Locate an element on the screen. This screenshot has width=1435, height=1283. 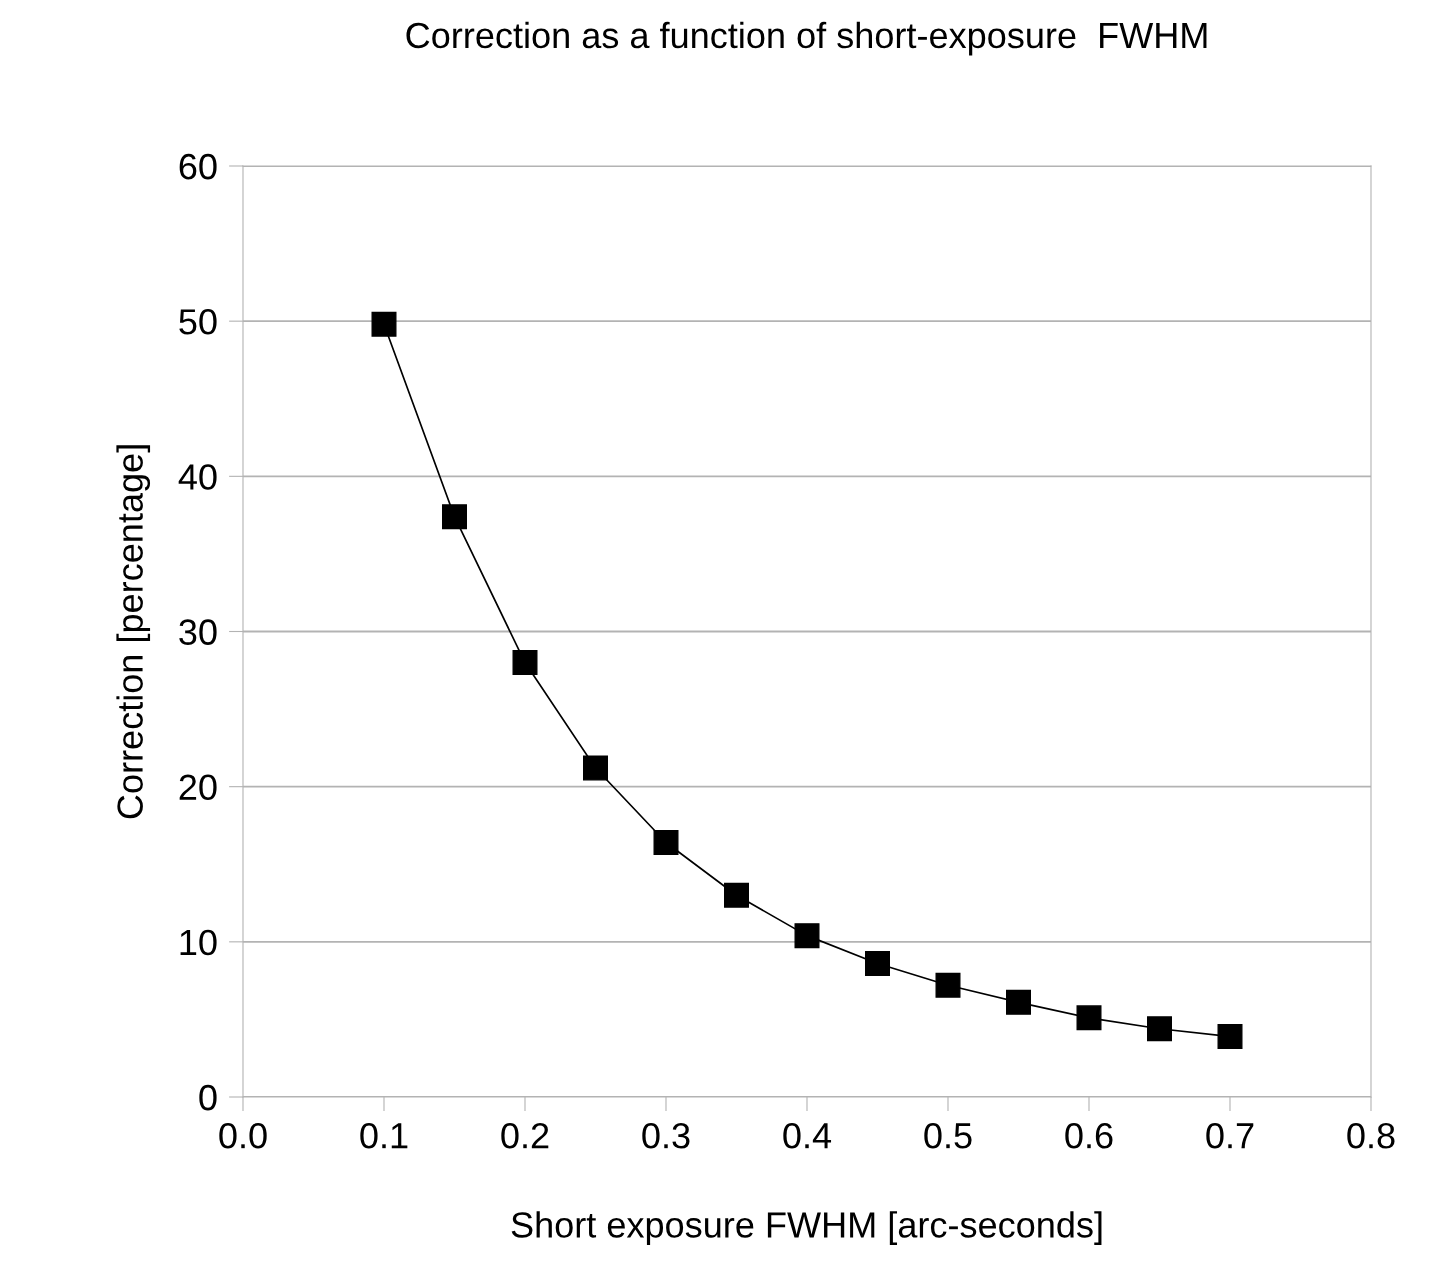
y-tick-label: 40 is located at coordinates (197, 477).